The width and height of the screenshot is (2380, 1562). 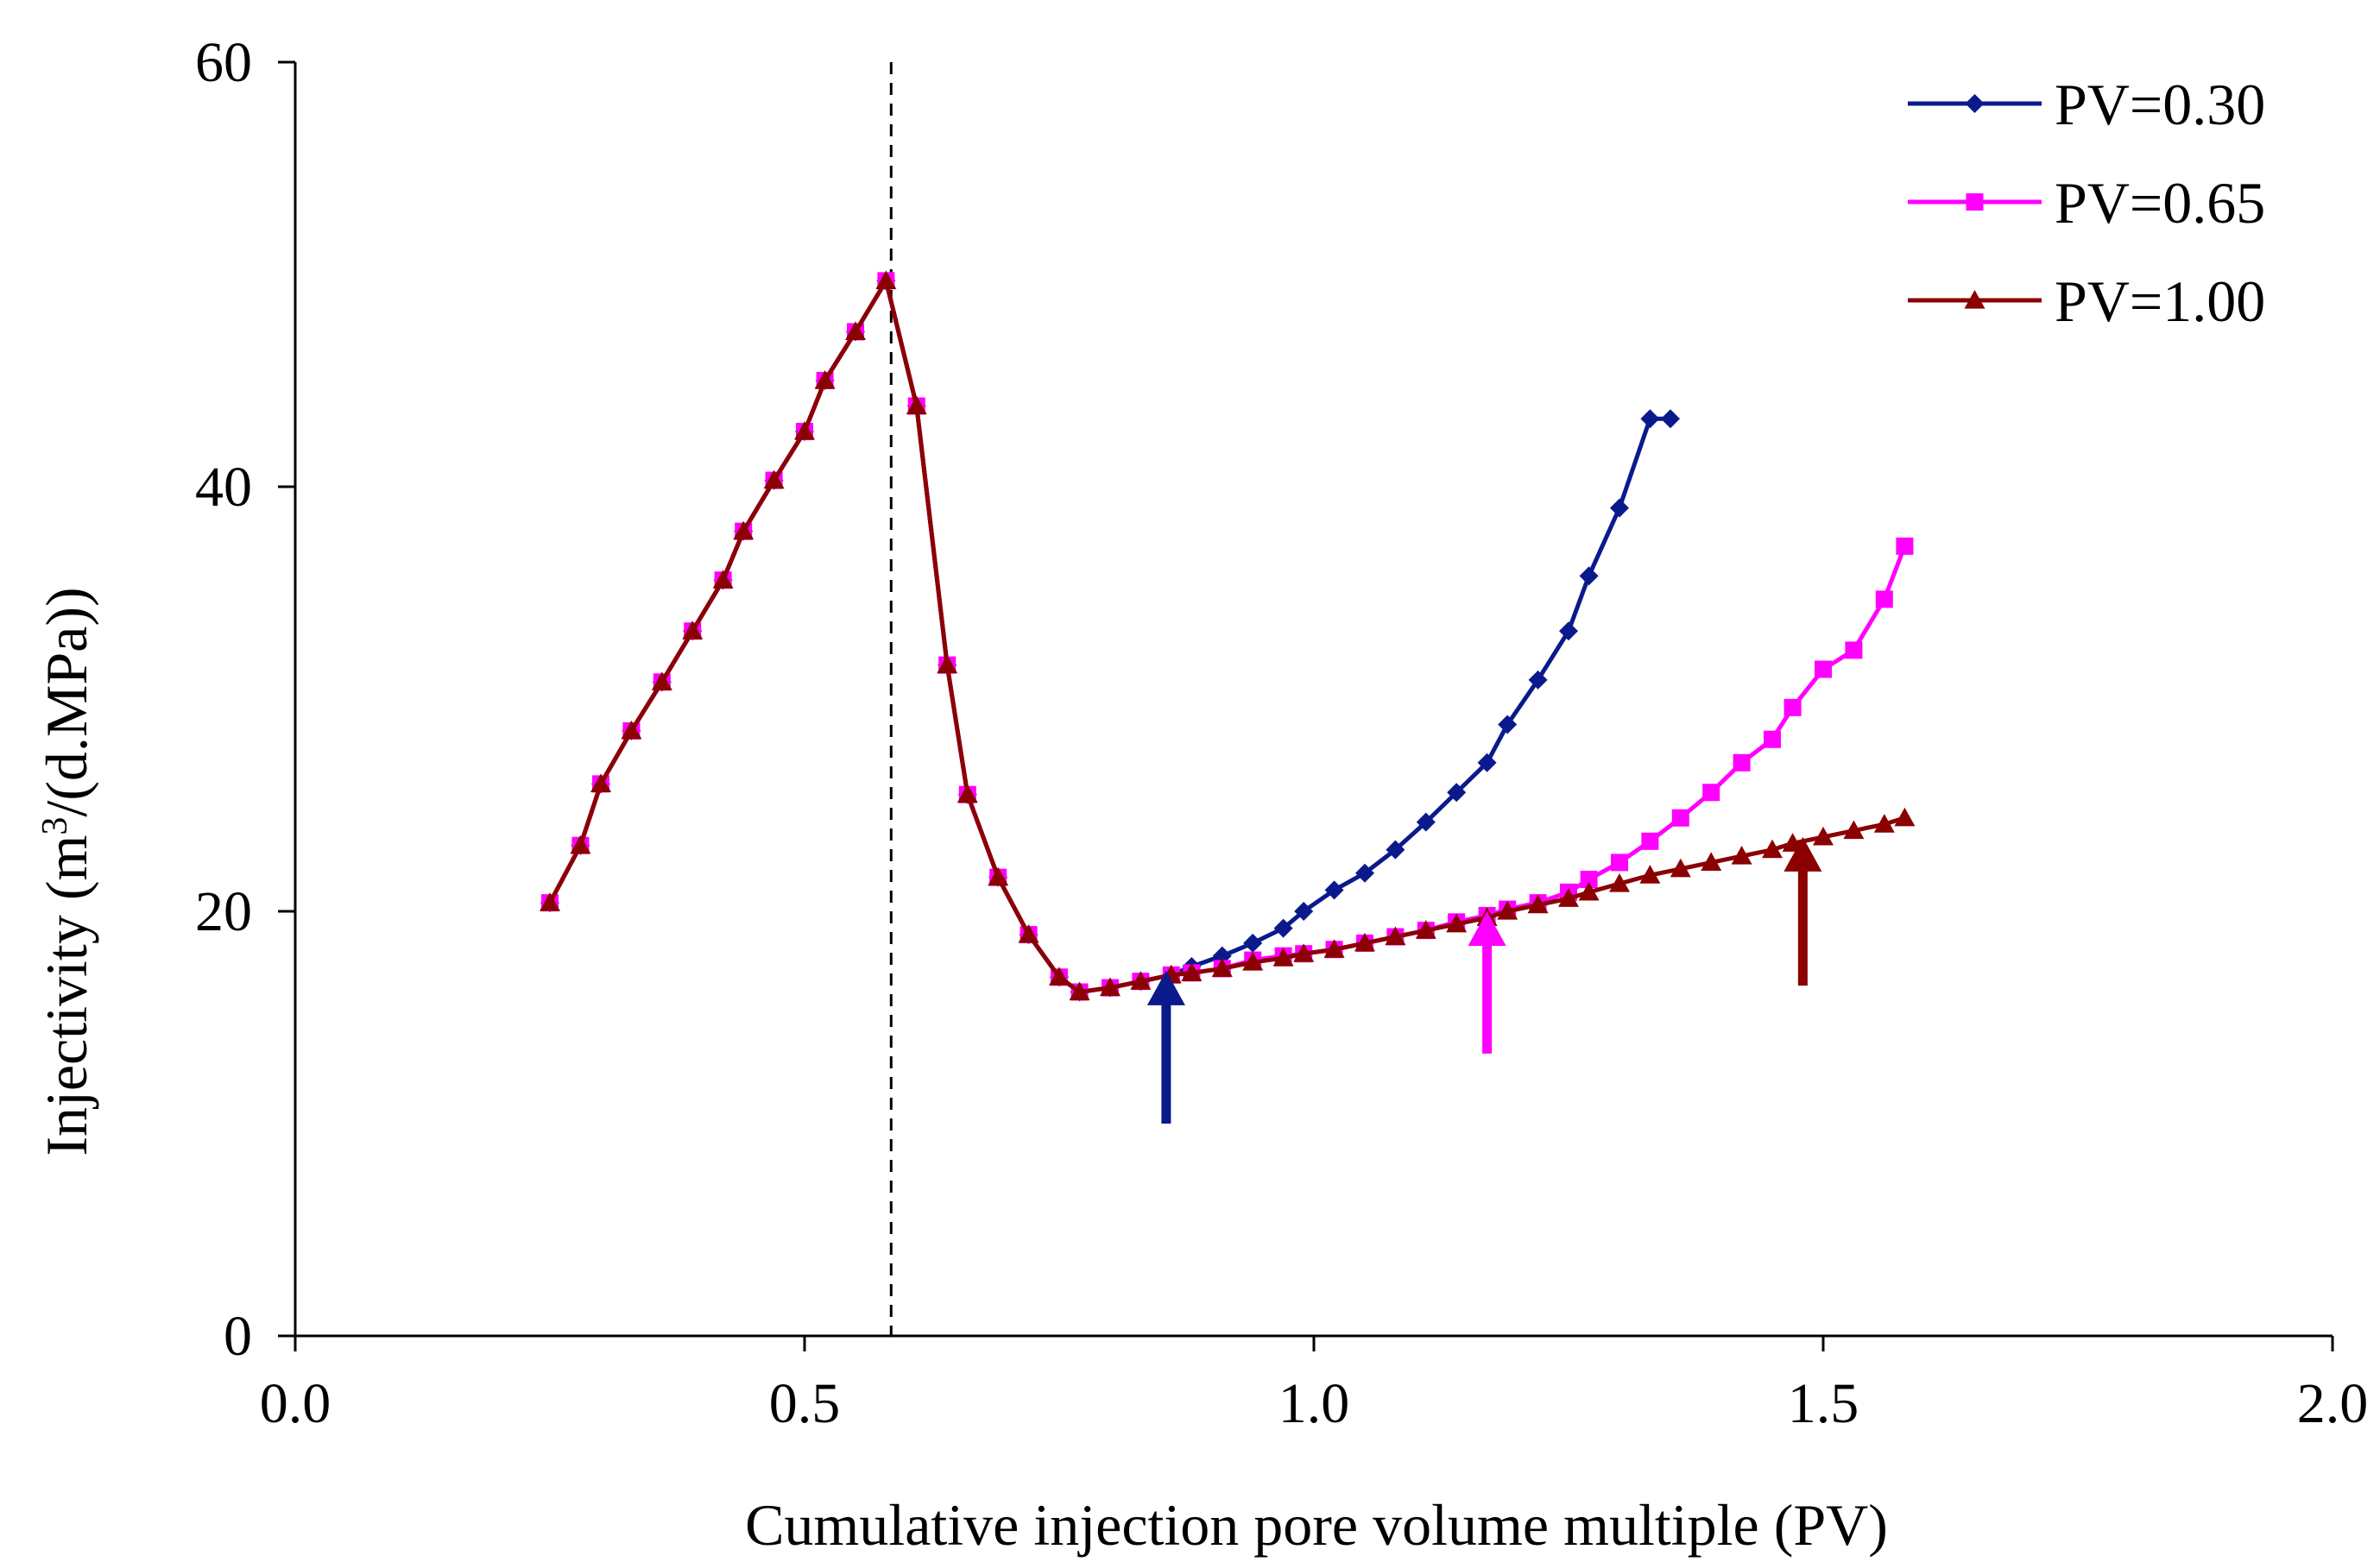 What do you see at coordinates (2160, 203) in the screenshot?
I see `legend-label: PV=0.65` at bounding box center [2160, 203].